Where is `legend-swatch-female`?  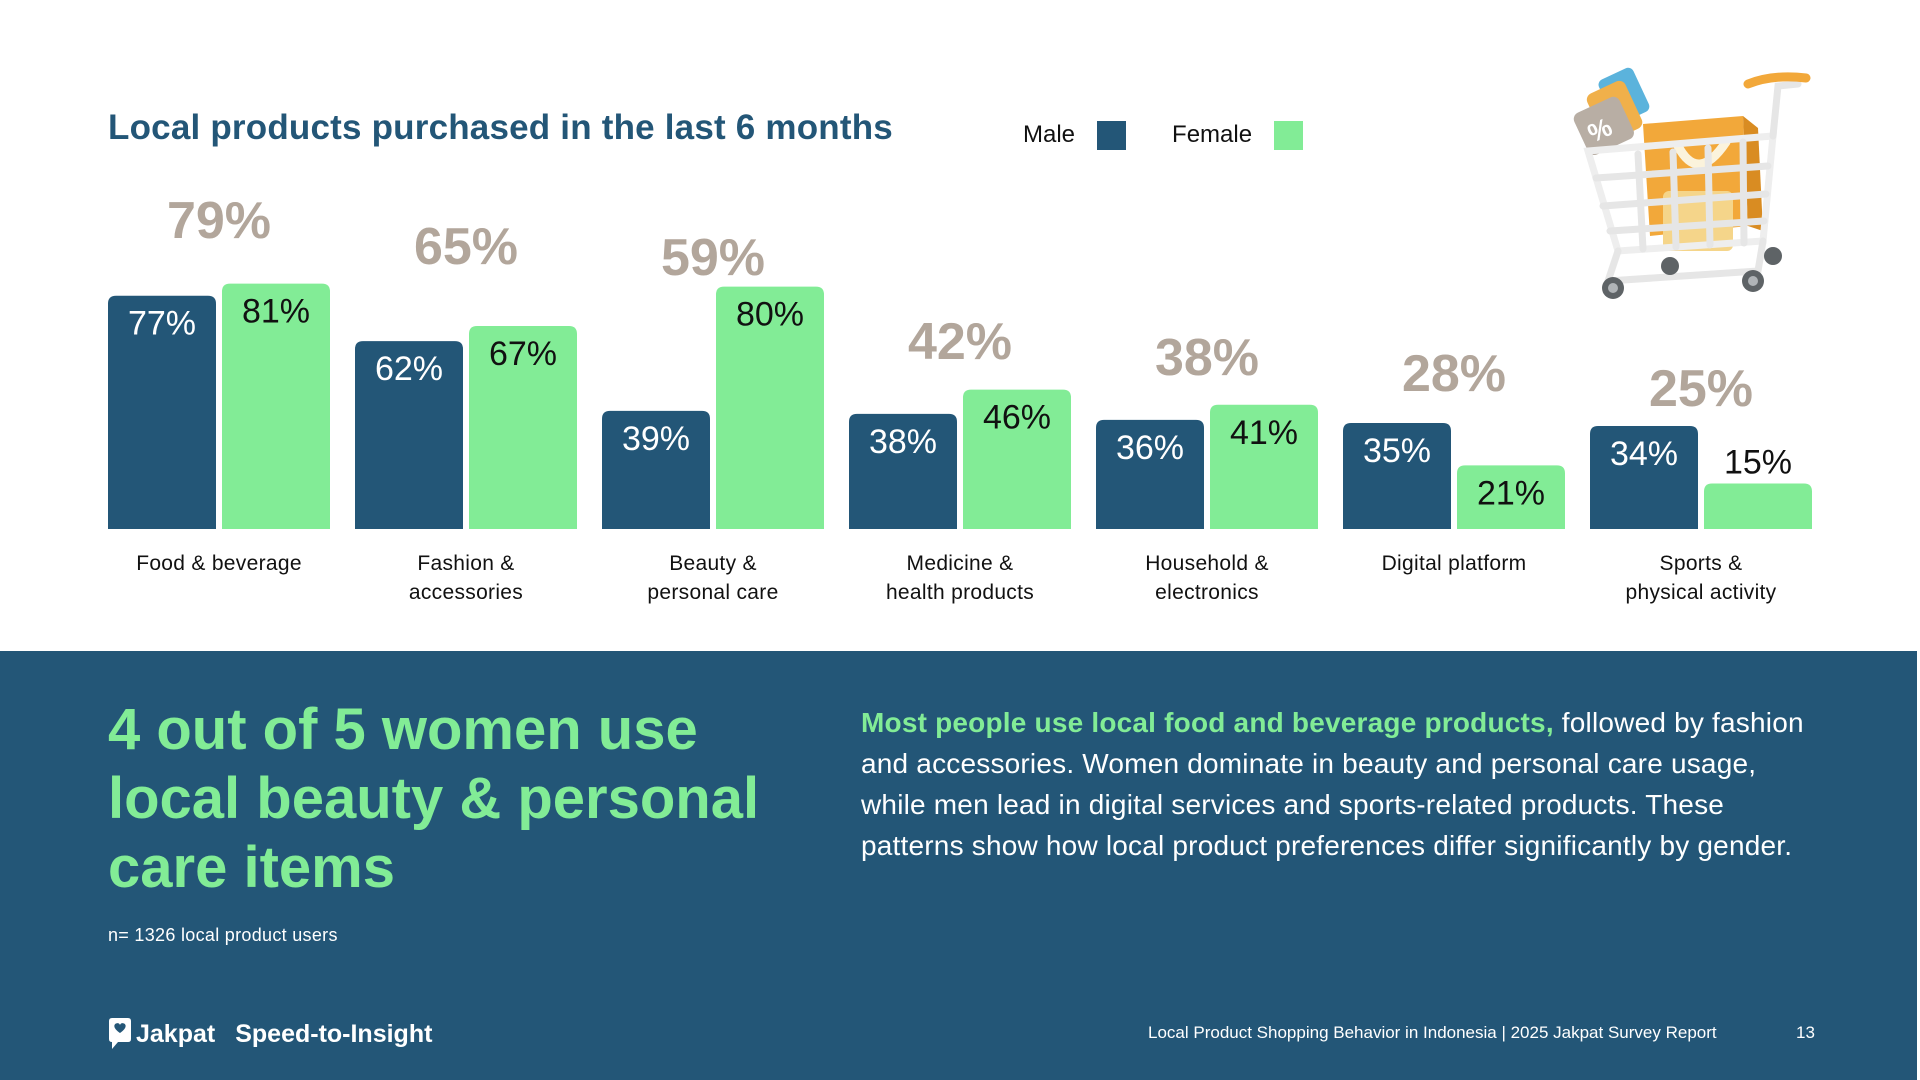
legend-swatch-female is located at coordinates (1289, 135).